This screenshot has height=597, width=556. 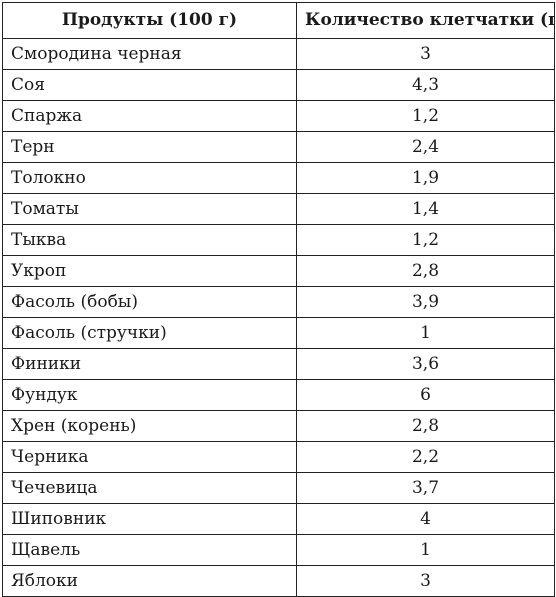 I want to click on fiber-amount-cell: 3,9, so click(x=425, y=302).